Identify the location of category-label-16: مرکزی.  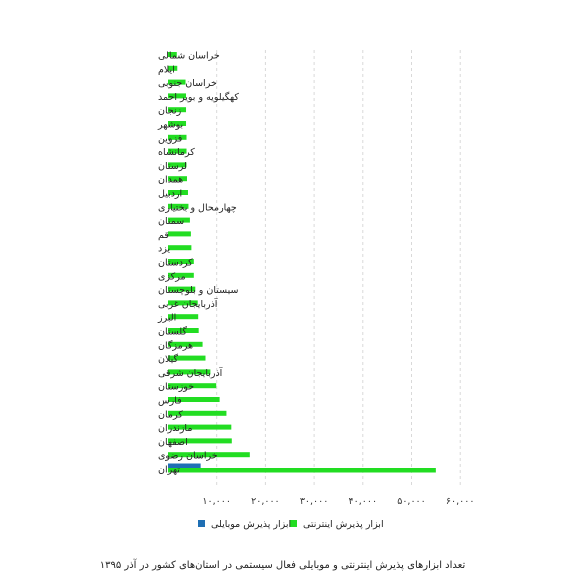
(172, 276).